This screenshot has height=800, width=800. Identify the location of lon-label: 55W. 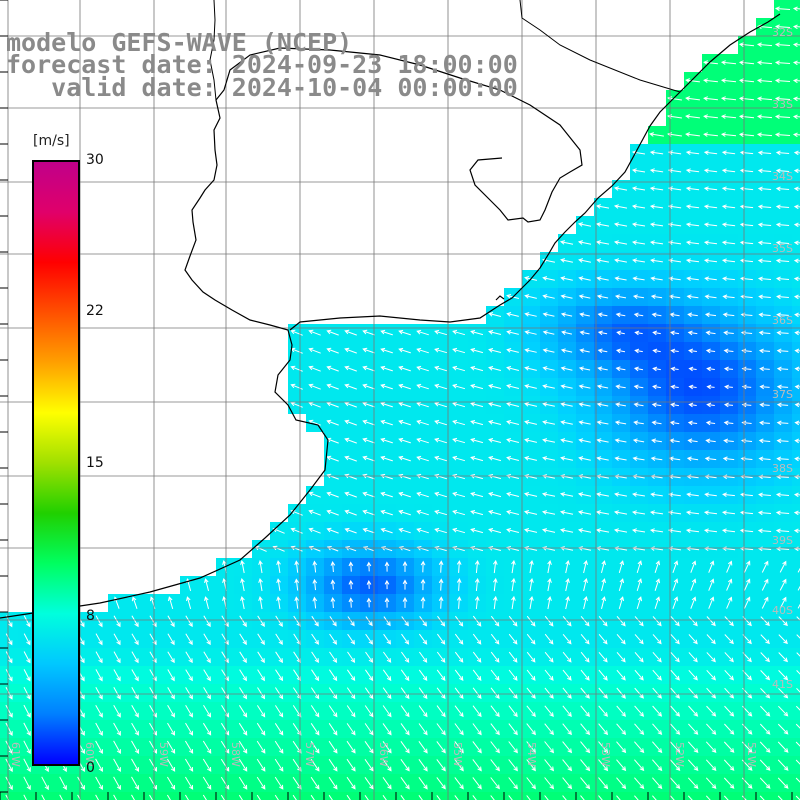
(457, 754).